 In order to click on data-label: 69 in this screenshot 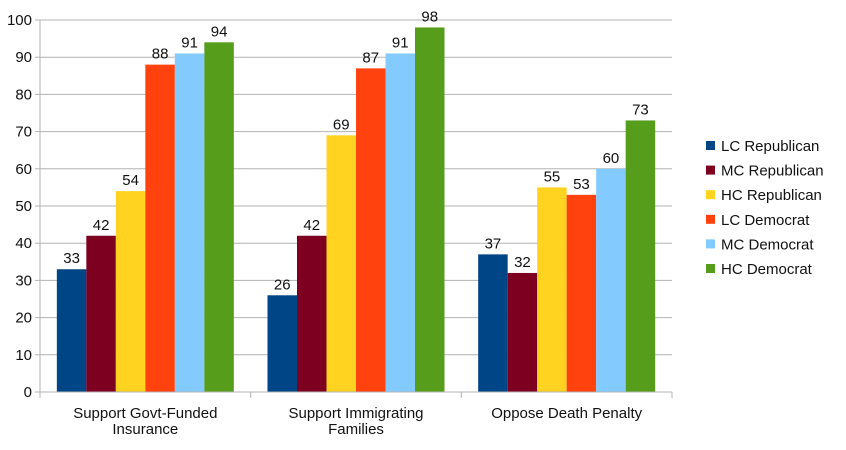, I will do `click(341, 124)`.